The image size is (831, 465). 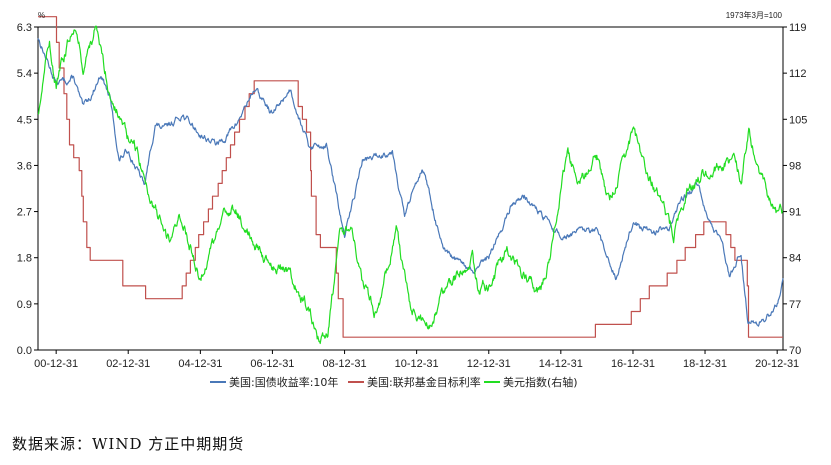 I want to click on left-tick-label: 6.3, so click(x=24, y=28).